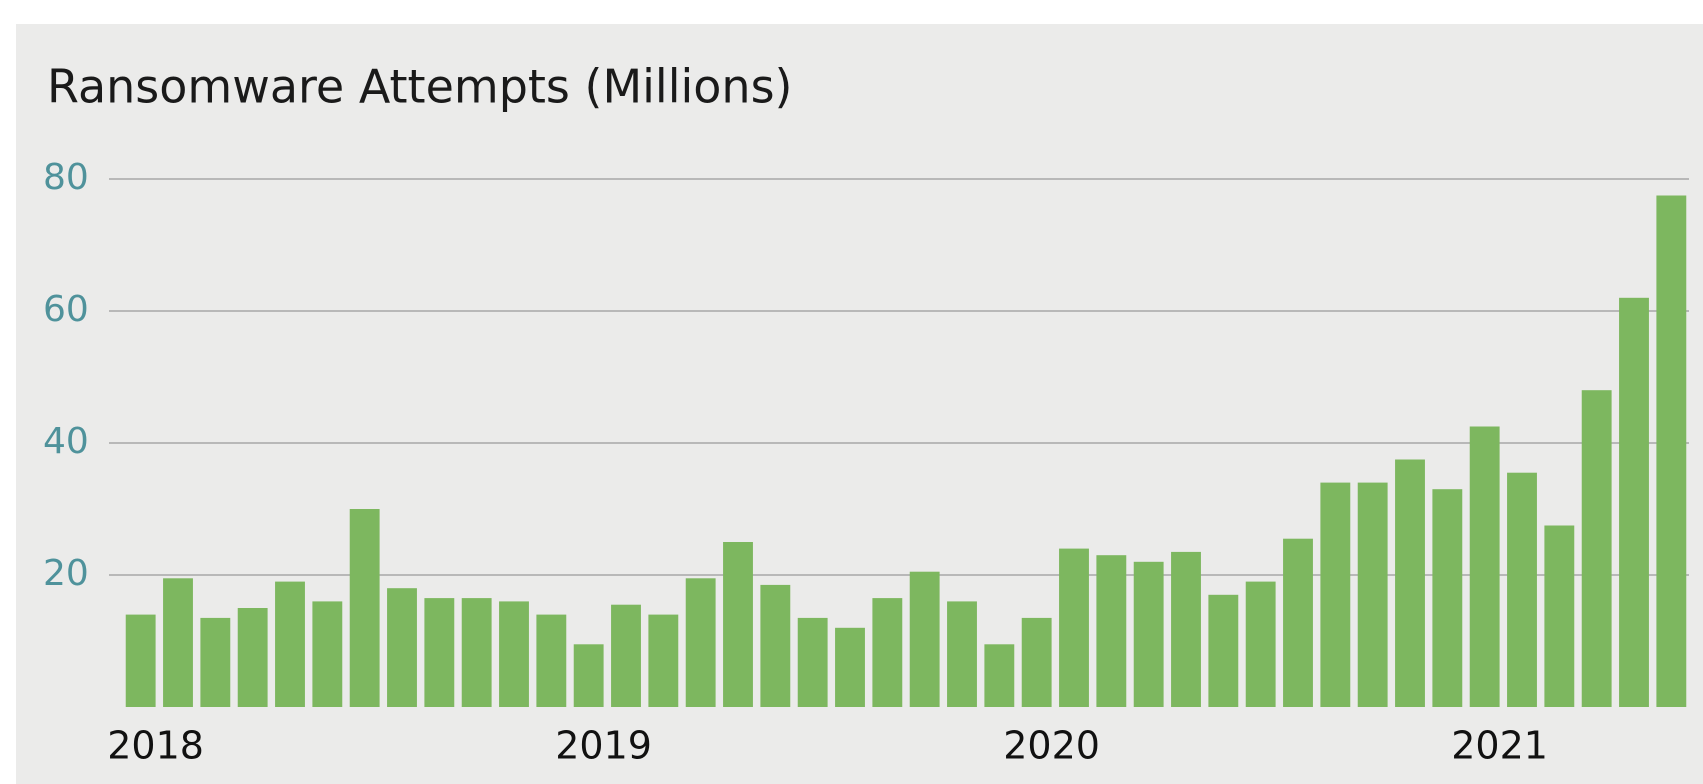  Describe the element at coordinates (66, 309) in the screenshot. I see `y-tick-label: 60` at that location.